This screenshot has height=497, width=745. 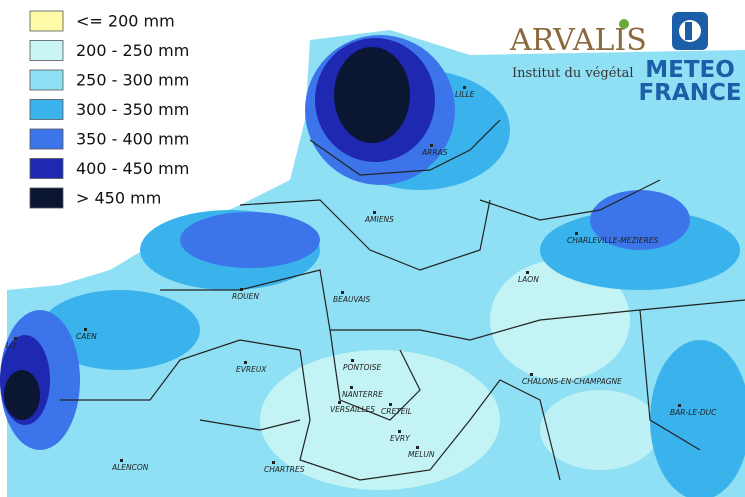 What do you see at coordinates (284, 469) in the screenshot?
I see `city-label: CHARTRES` at bounding box center [284, 469].